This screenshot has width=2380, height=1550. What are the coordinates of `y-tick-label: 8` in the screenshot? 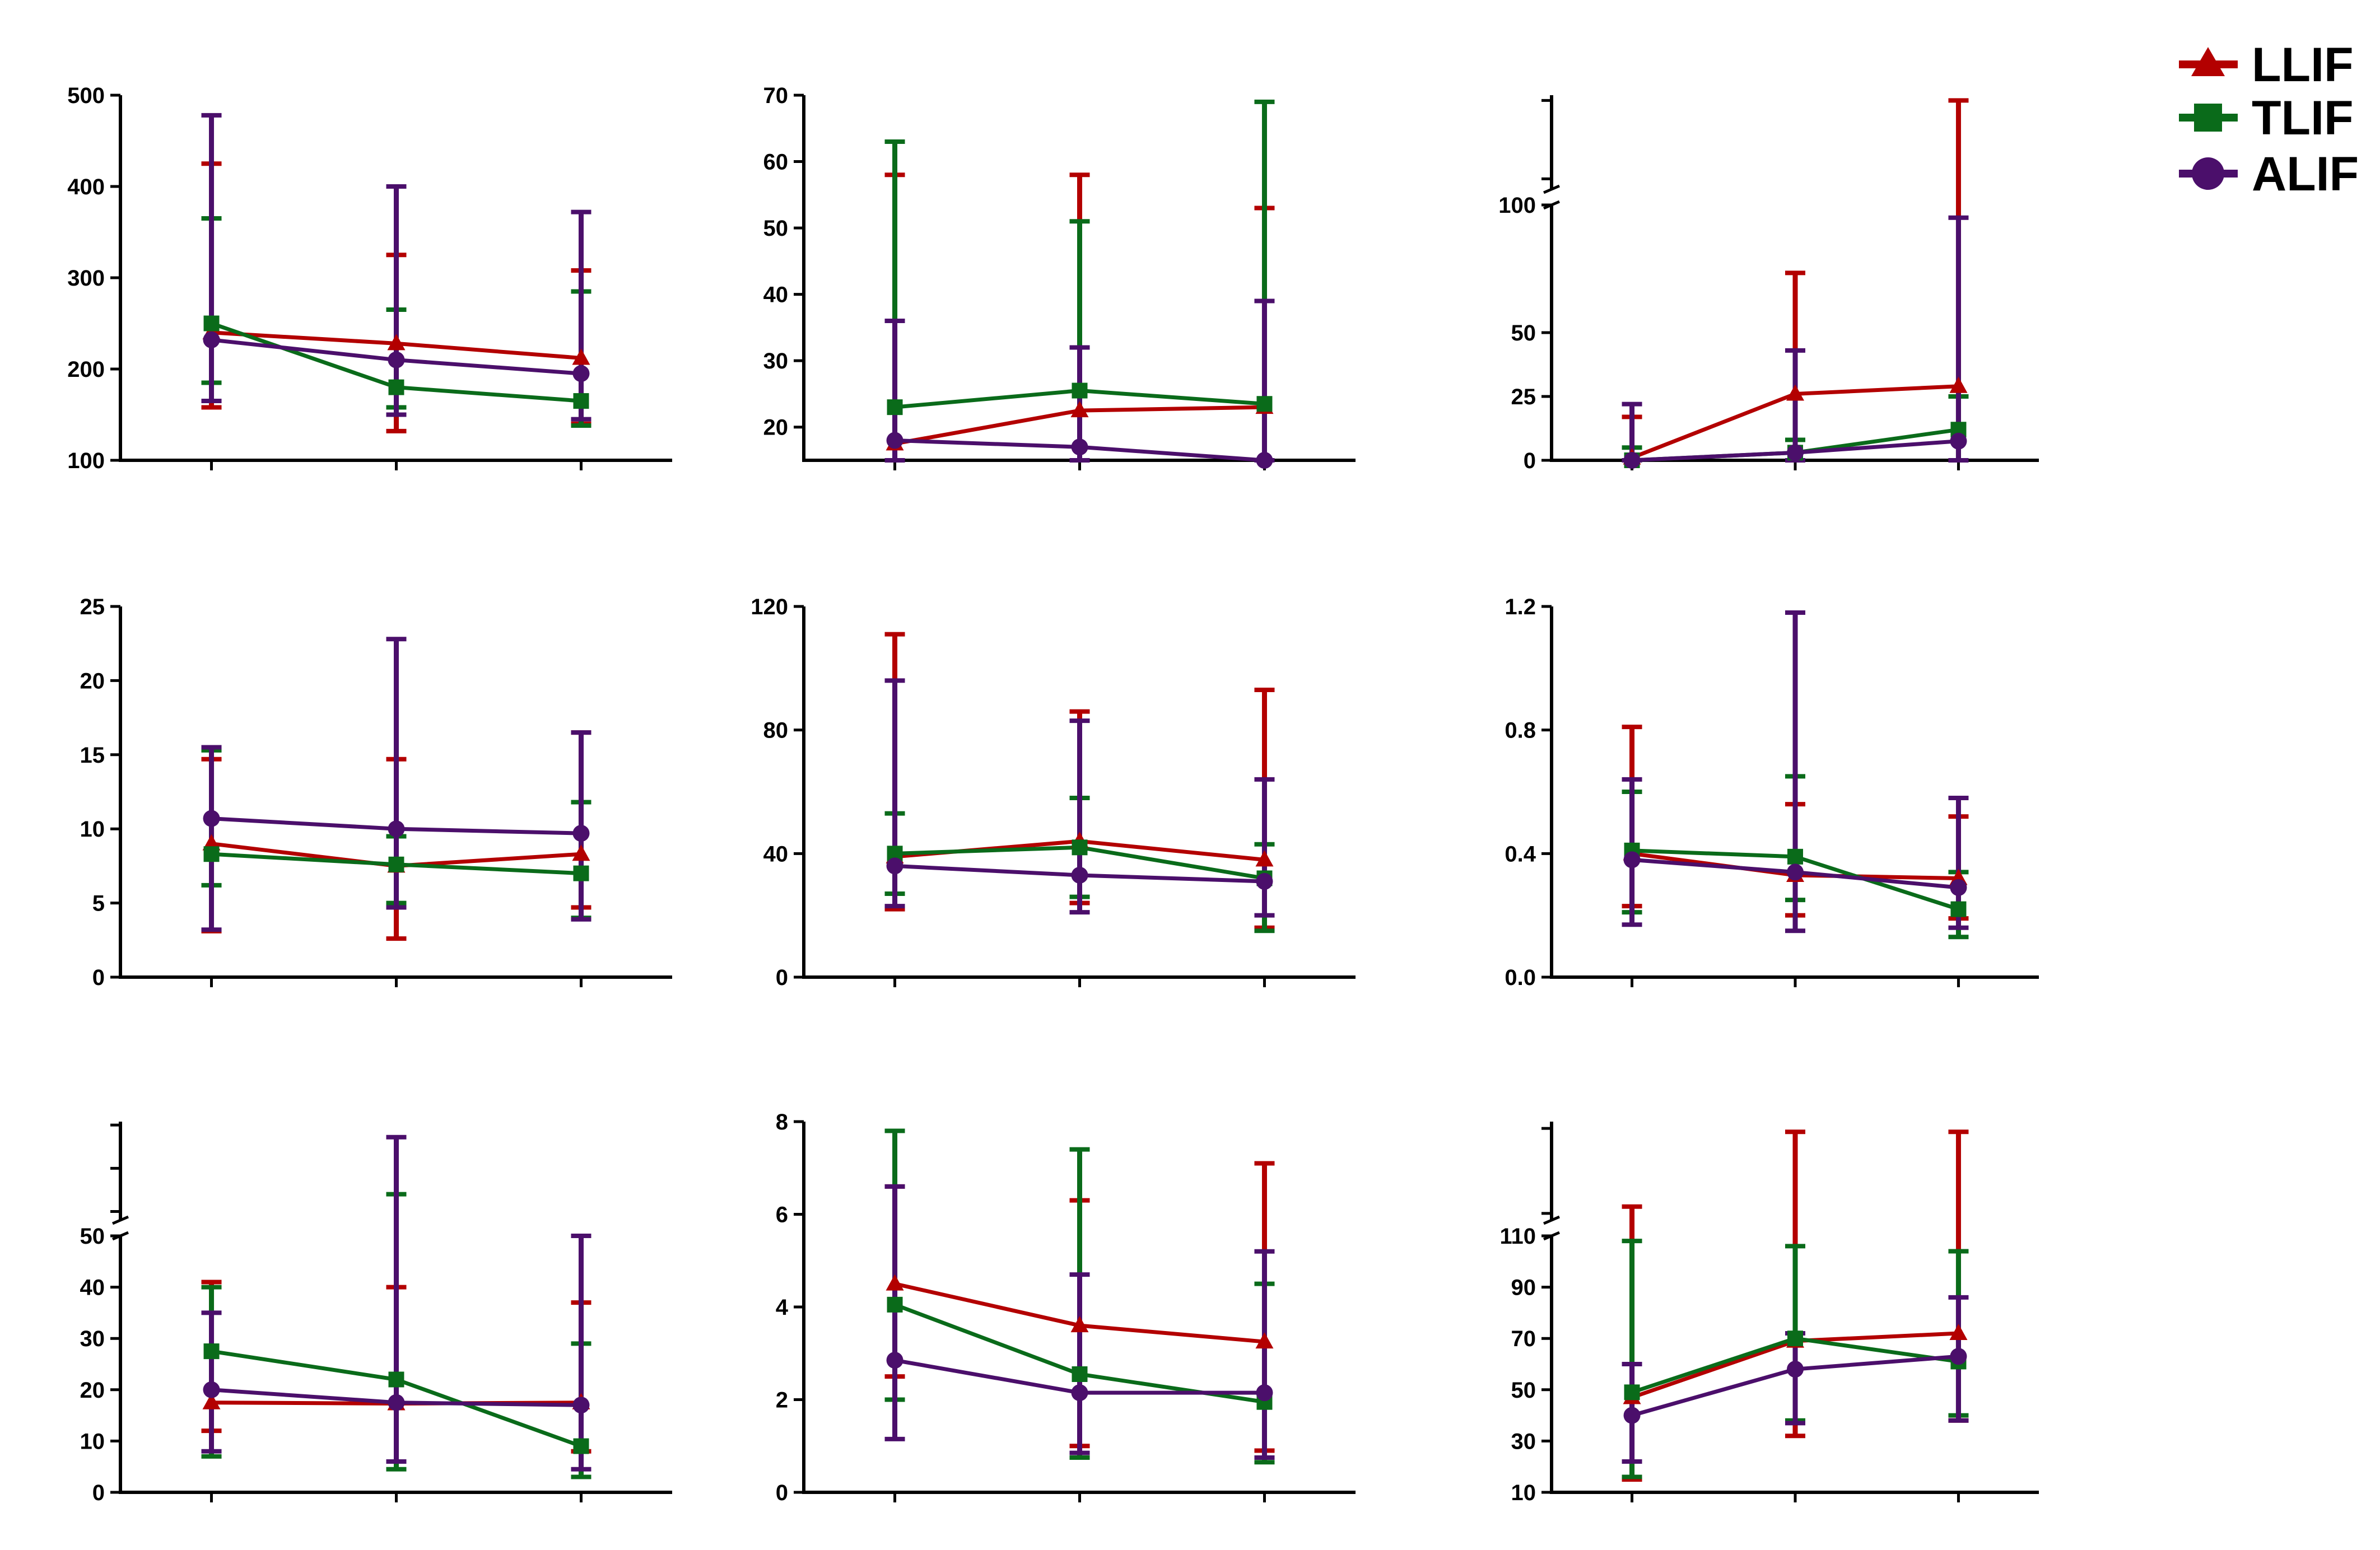 It's located at (782, 1123).